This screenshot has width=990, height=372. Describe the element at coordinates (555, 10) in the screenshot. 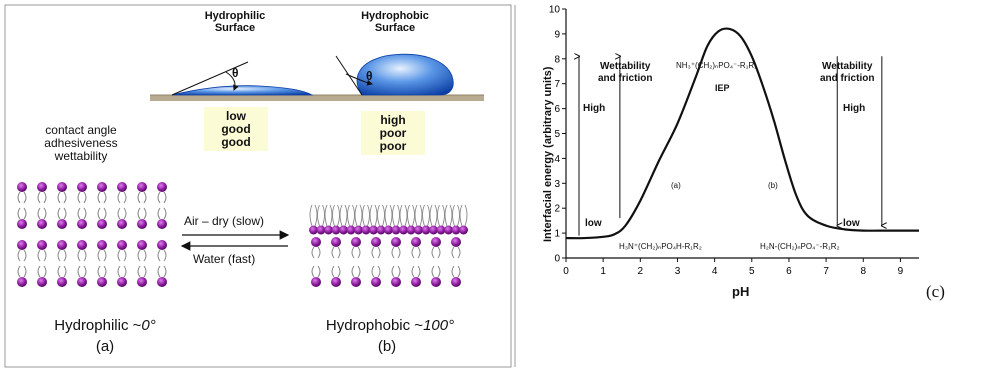

I see `y-tick-label: 10` at that location.